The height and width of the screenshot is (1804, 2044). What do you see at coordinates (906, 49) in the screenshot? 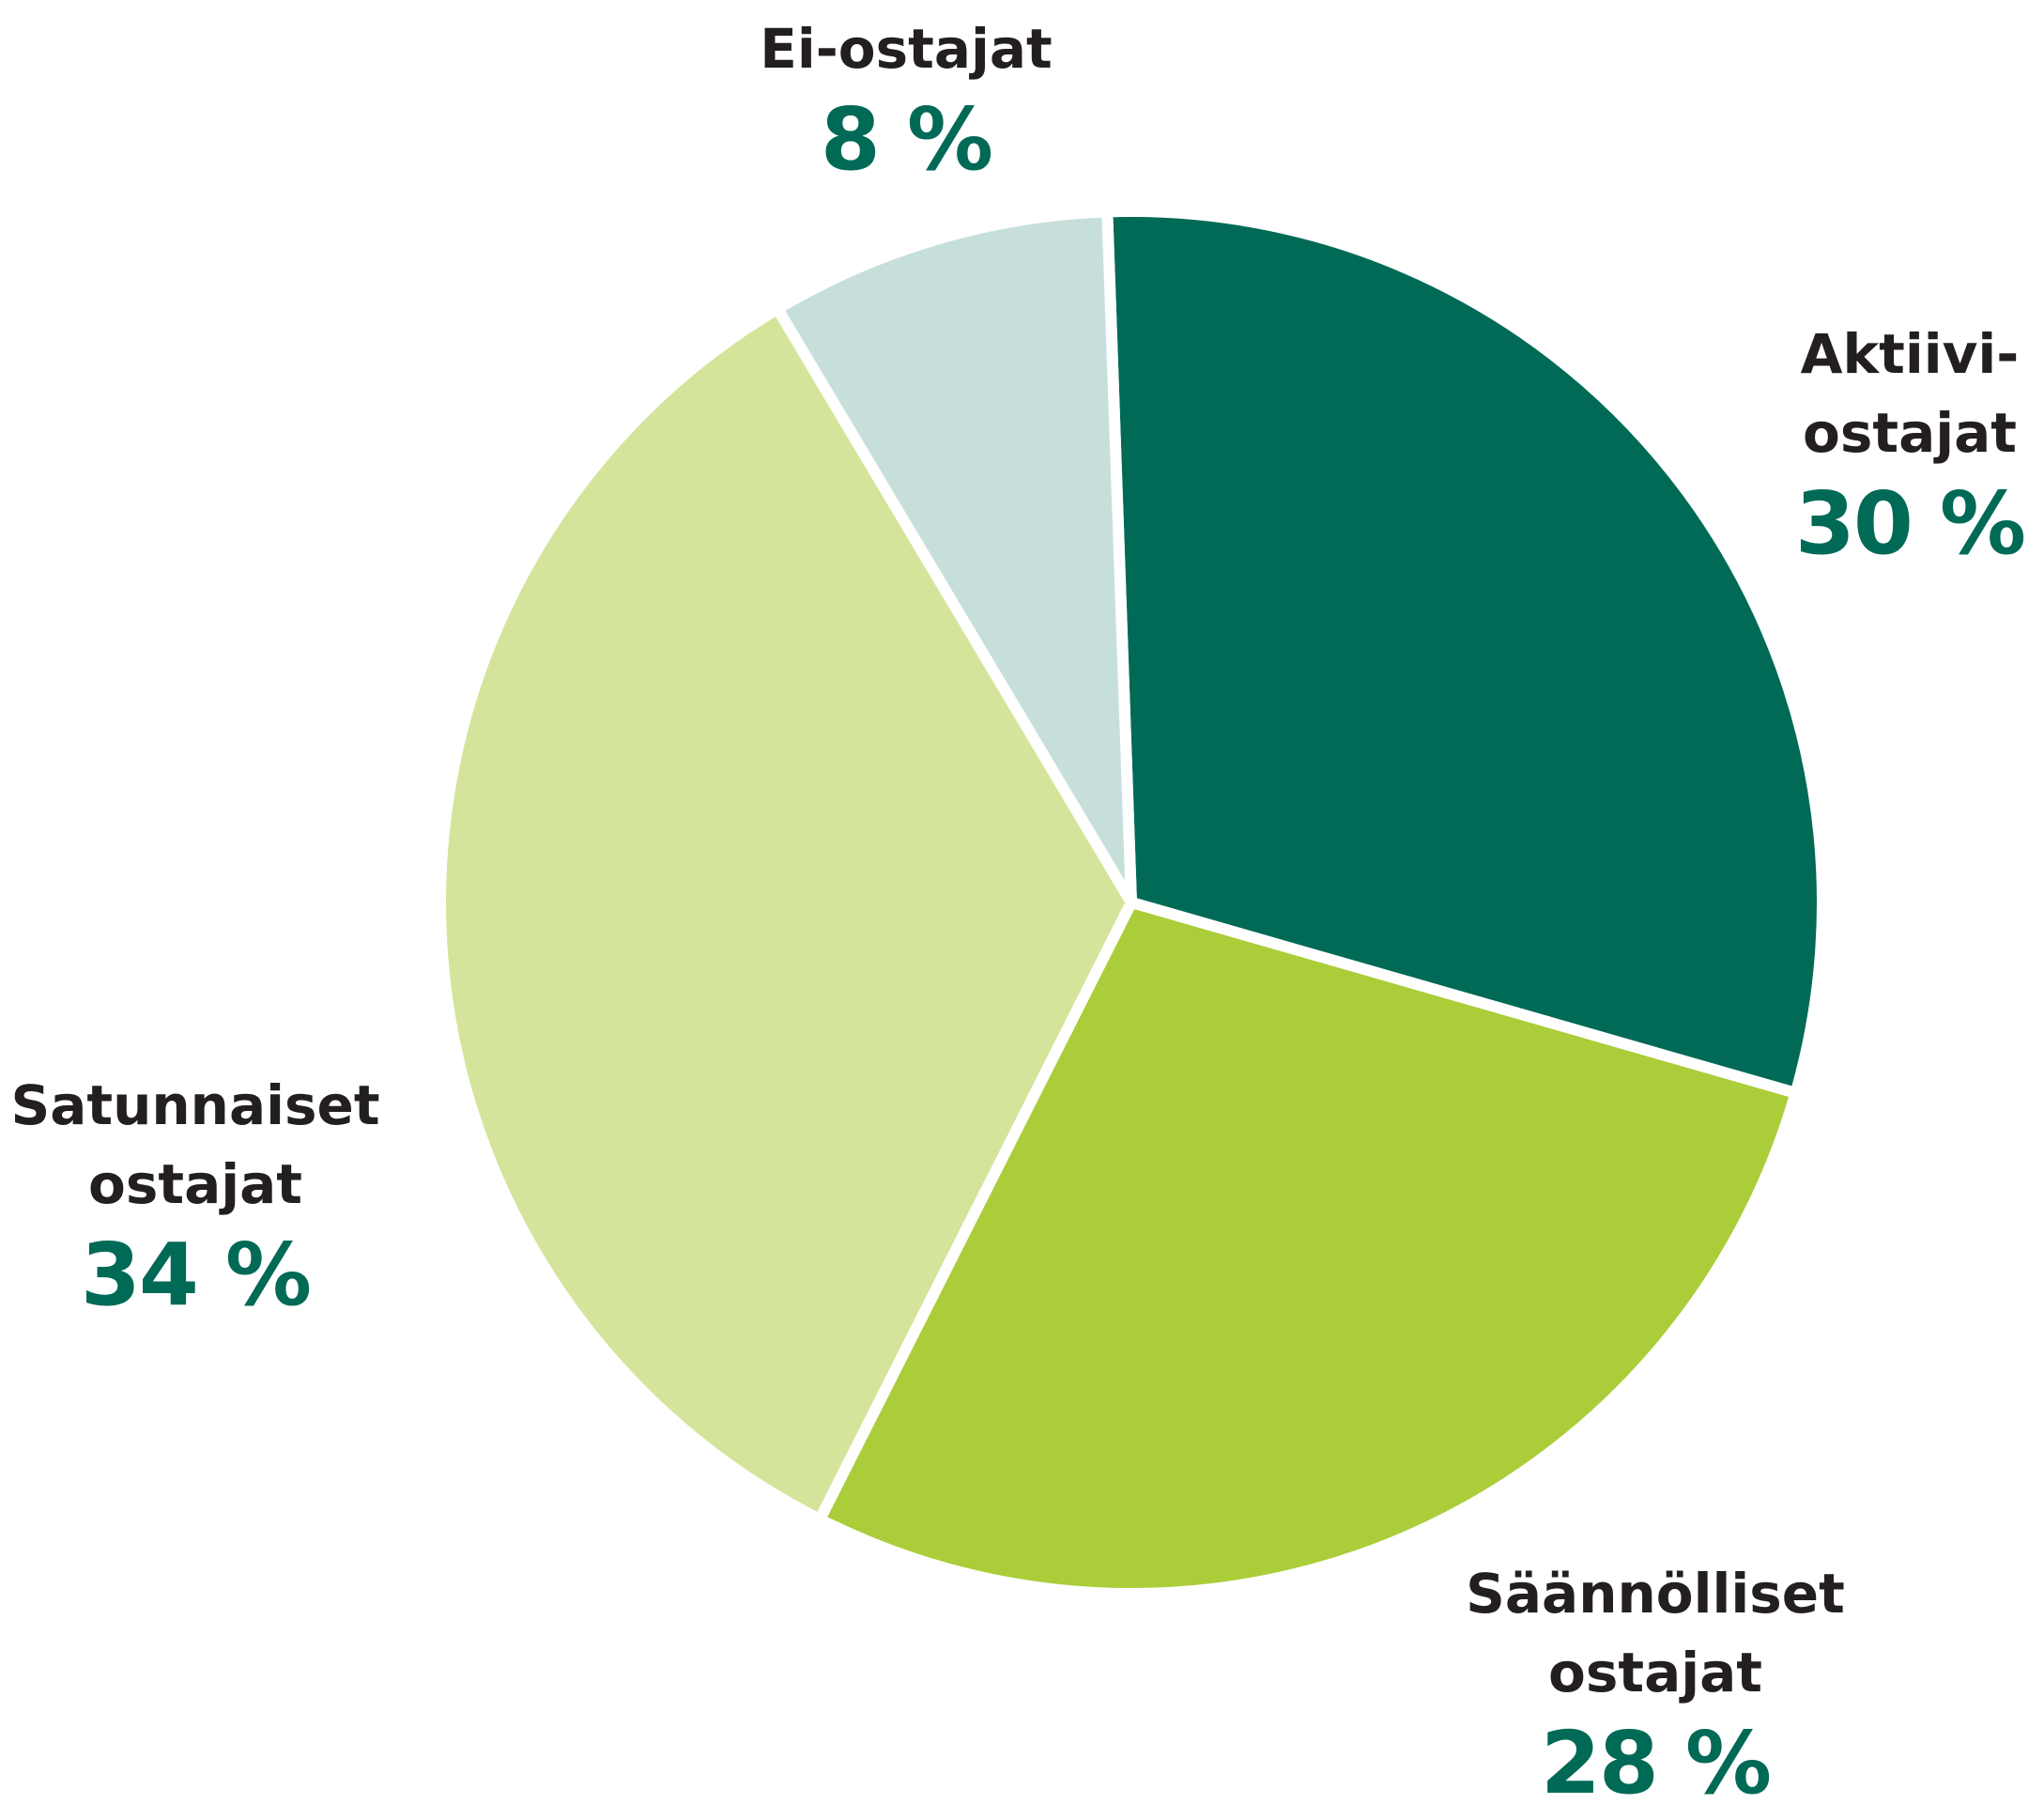
I see `category-label: Ei-ostajat` at bounding box center [906, 49].